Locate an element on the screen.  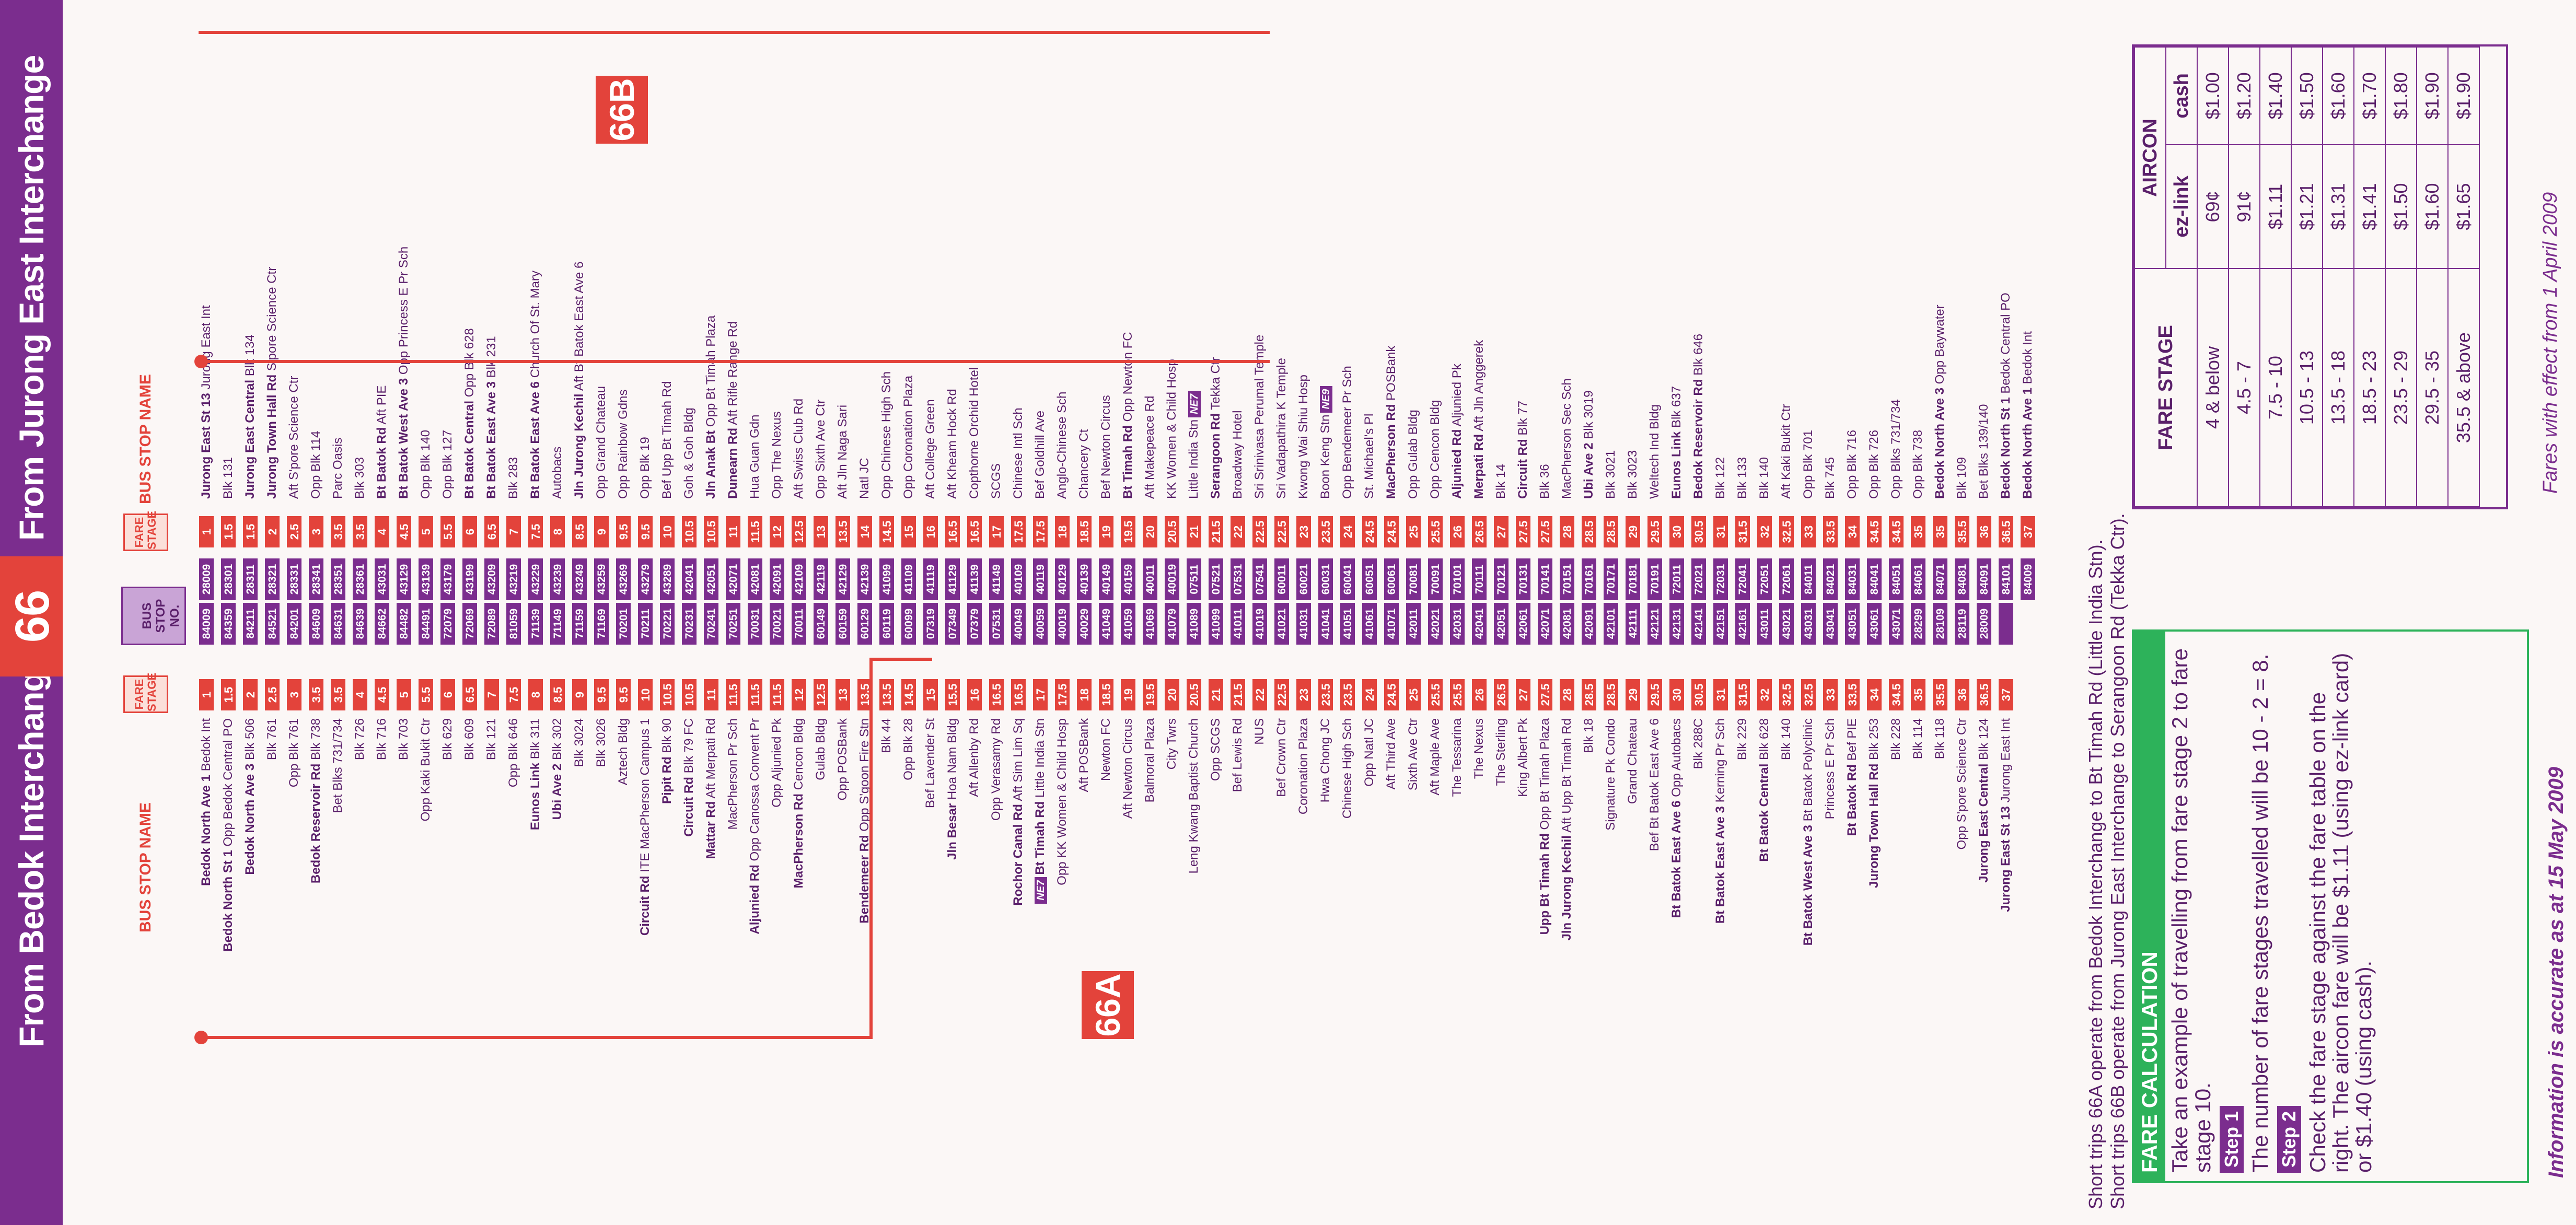
bus-stop-no-right: 70081 is located at coordinates (1413, 579).